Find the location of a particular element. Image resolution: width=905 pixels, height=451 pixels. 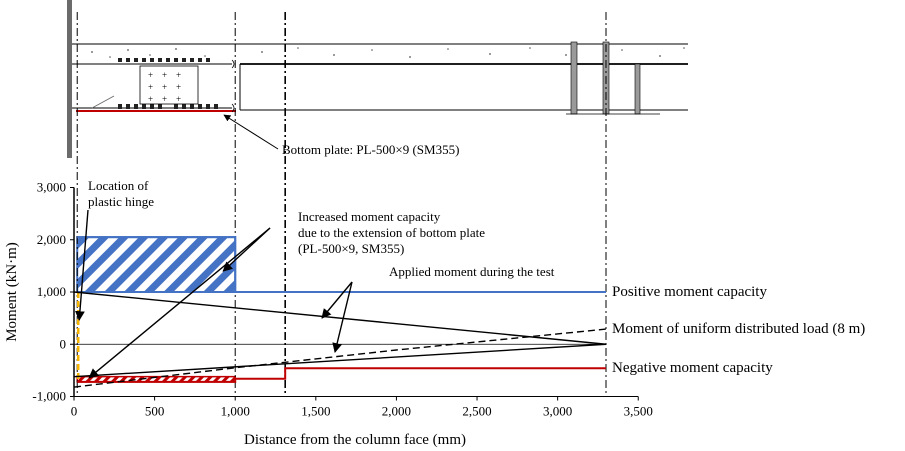

flange-bolts-bottom is located at coordinates (168, 106).